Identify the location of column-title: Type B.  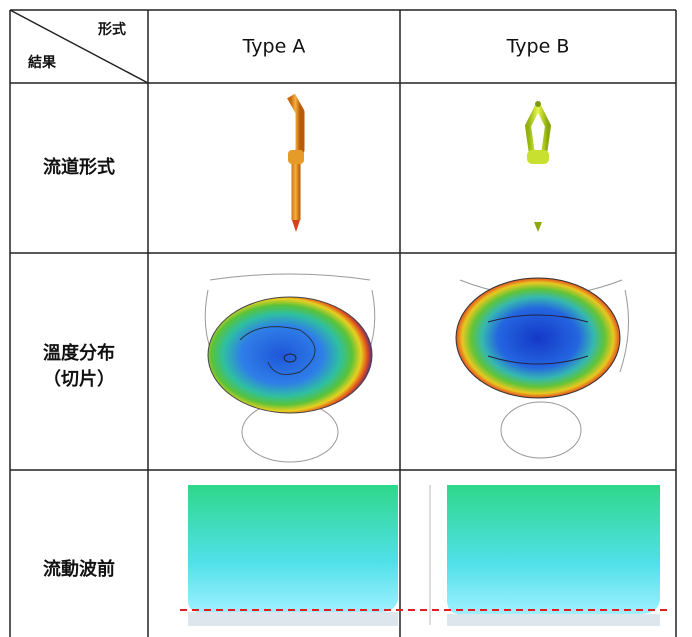
(538, 47).